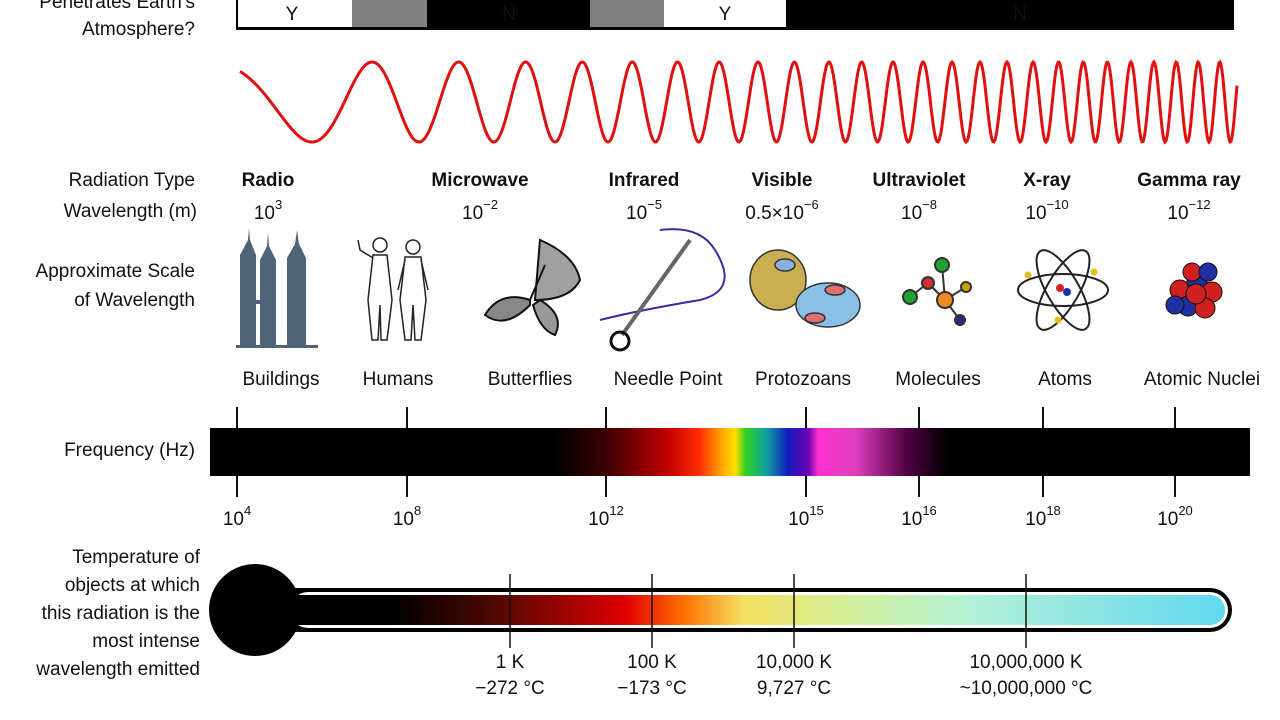 The image size is (1280, 720). What do you see at coordinates (136, 557) in the screenshot?
I see `row-label: Temperature of` at bounding box center [136, 557].